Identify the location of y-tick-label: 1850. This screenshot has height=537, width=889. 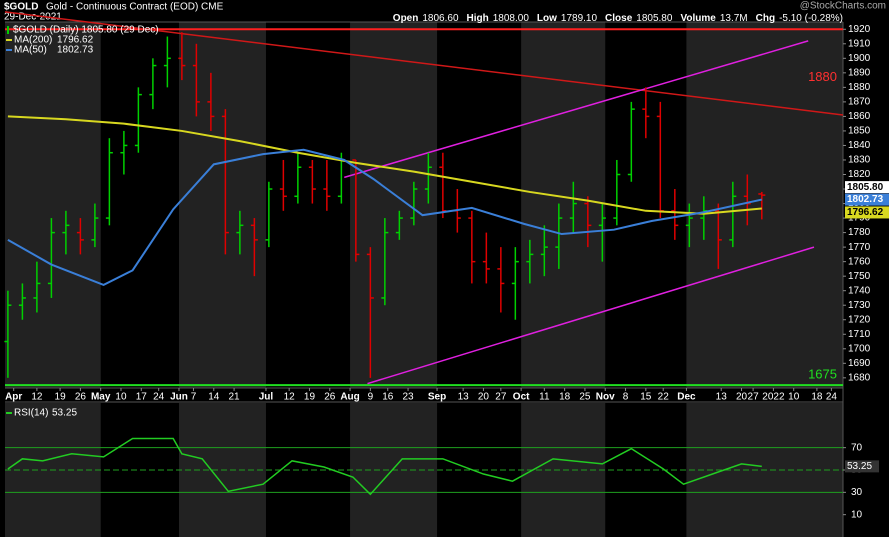
(859, 131).